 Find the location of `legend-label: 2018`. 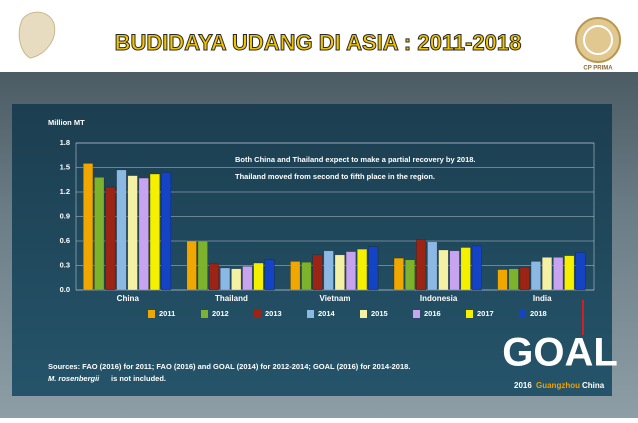

legend-label: 2018 is located at coordinates (538, 313).